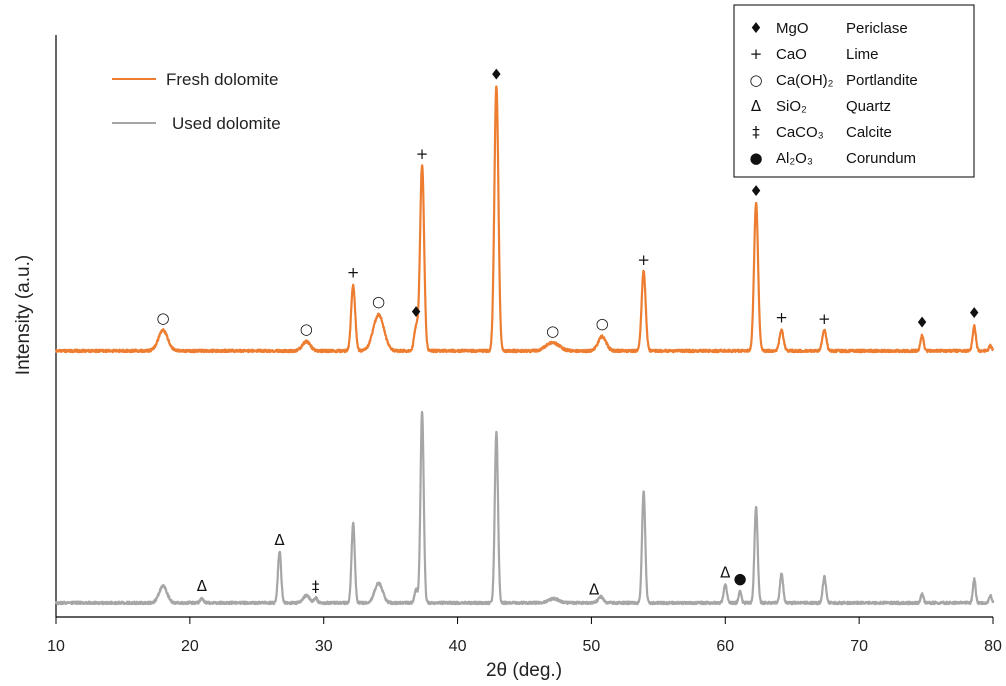  What do you see at coordinates (226, 123) in the screenshot?
I see `legend-label-used: Used dolomite` at bounding box center [226, 123].